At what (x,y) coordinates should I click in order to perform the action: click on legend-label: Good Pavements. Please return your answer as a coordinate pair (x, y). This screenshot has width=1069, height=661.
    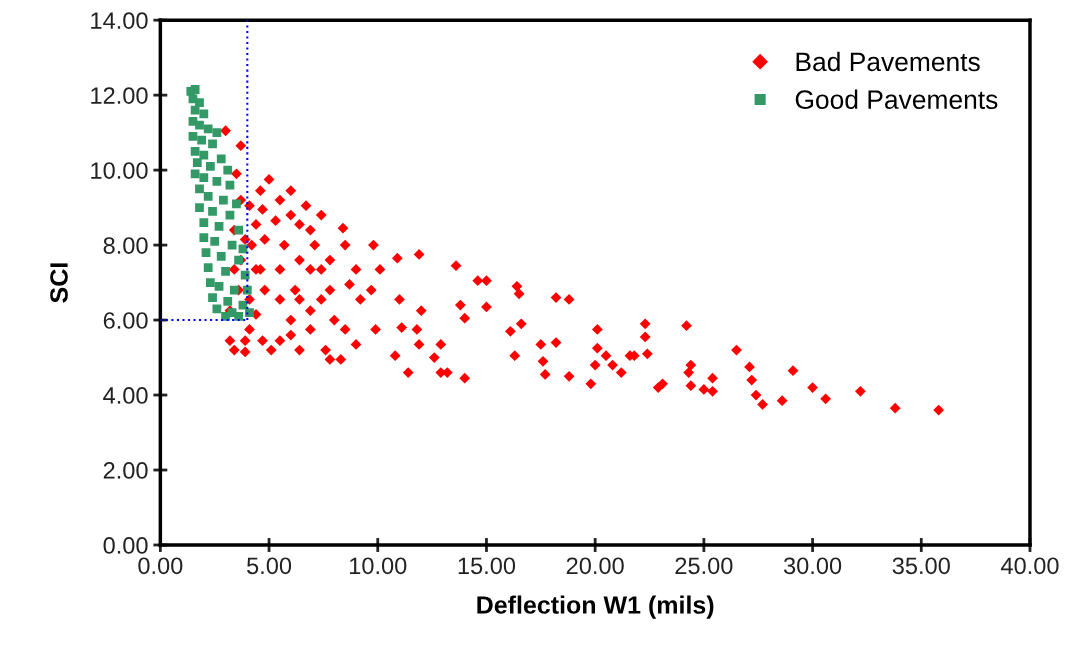
    Looking at the image, I should click on (896, 99).